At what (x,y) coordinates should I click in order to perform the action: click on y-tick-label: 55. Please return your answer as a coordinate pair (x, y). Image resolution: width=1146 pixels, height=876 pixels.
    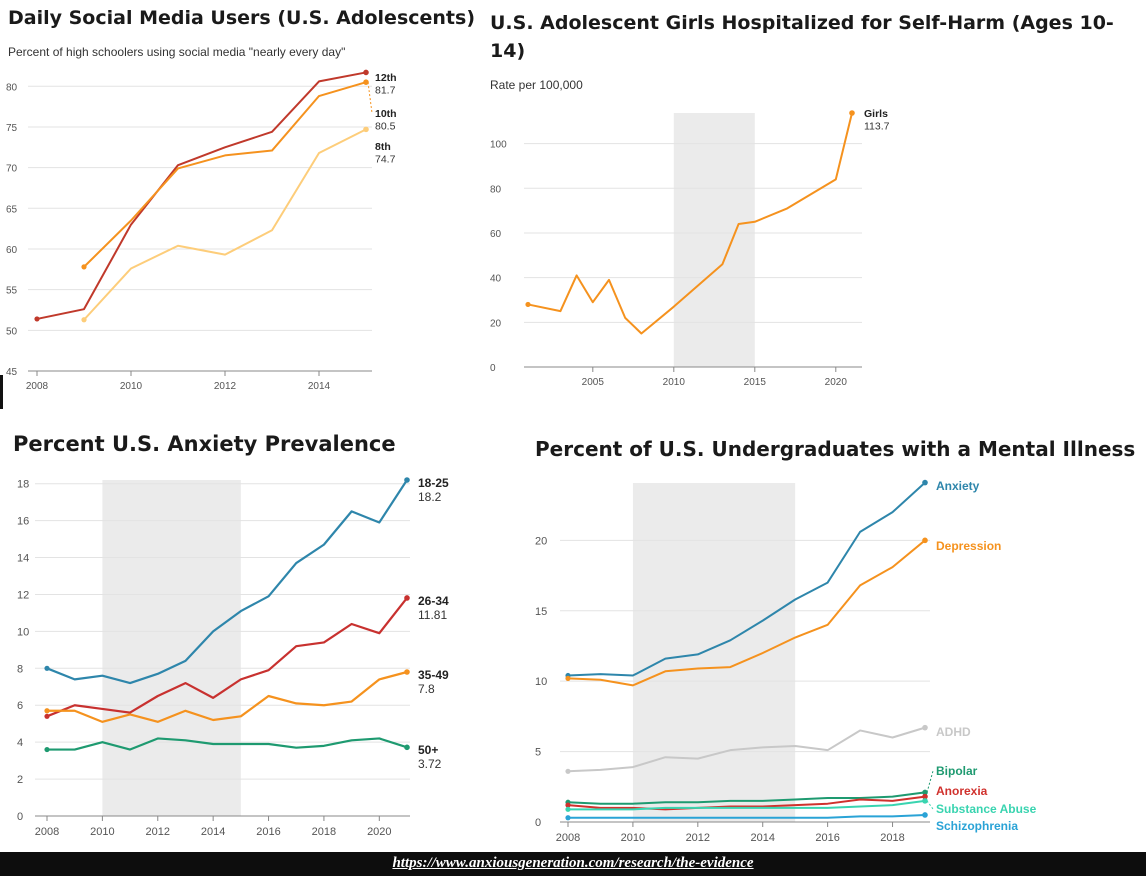
    Looking at the image, I should click on (12, 291).